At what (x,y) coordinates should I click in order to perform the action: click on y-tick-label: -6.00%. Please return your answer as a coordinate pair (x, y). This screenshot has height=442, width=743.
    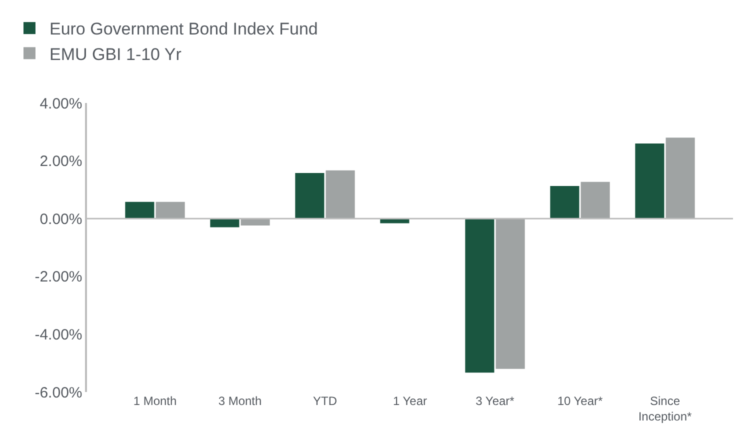
    Looking at the image, I should click on (58, 393).